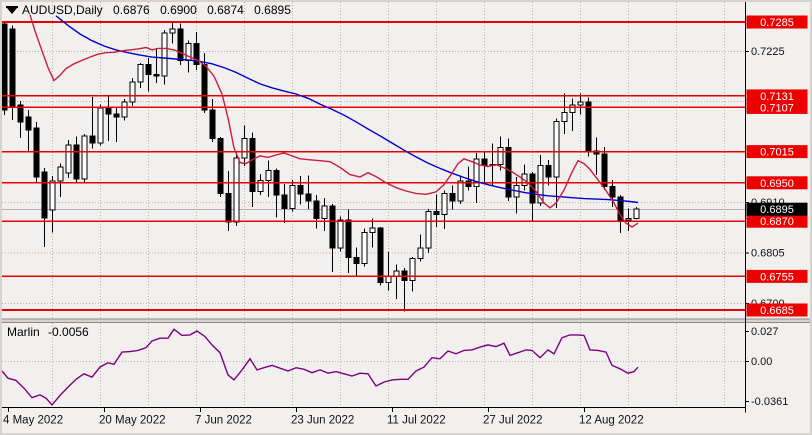  Describe the element at coordinates (23, 332) in the screenshot. I see `indicator-name: Marlin` at that location.